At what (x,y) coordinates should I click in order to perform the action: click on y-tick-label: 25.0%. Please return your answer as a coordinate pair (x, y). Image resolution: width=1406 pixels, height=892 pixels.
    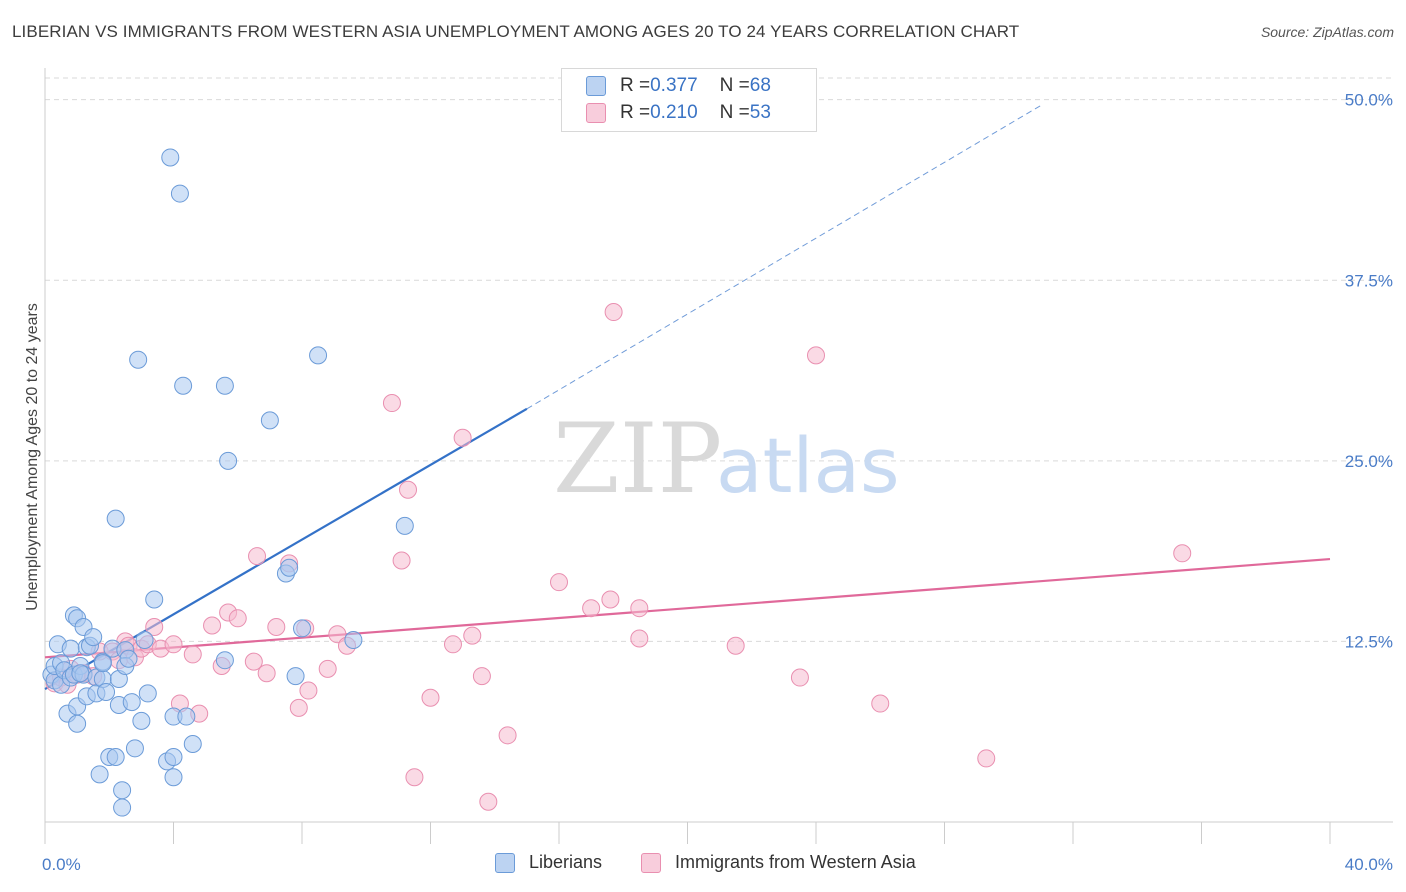
    Looking at the image, I should click on (1369, 461).